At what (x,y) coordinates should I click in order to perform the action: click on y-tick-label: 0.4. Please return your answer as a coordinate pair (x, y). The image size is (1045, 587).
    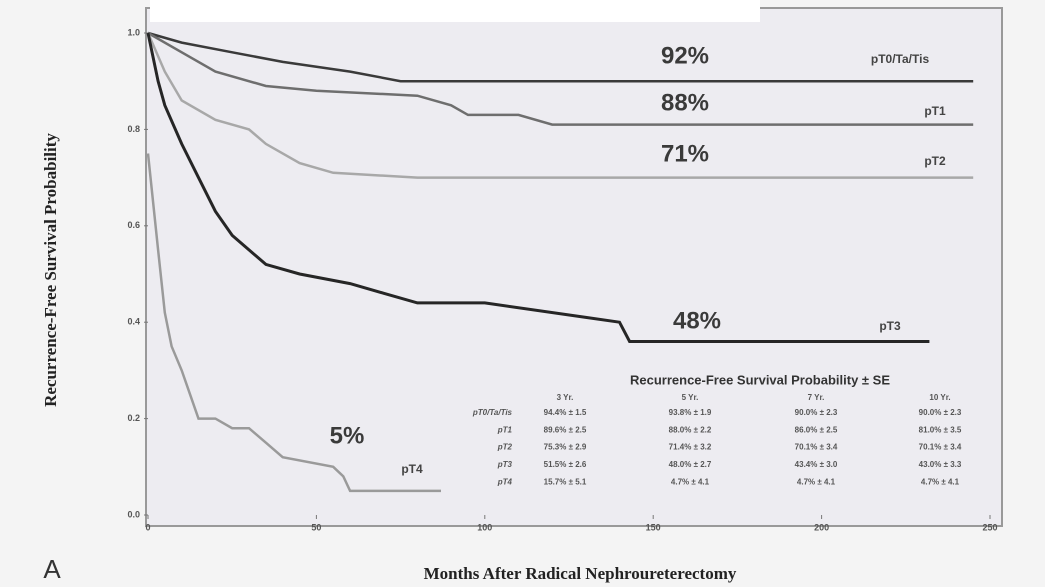
    Looking at the image, I should click on (133, 322).